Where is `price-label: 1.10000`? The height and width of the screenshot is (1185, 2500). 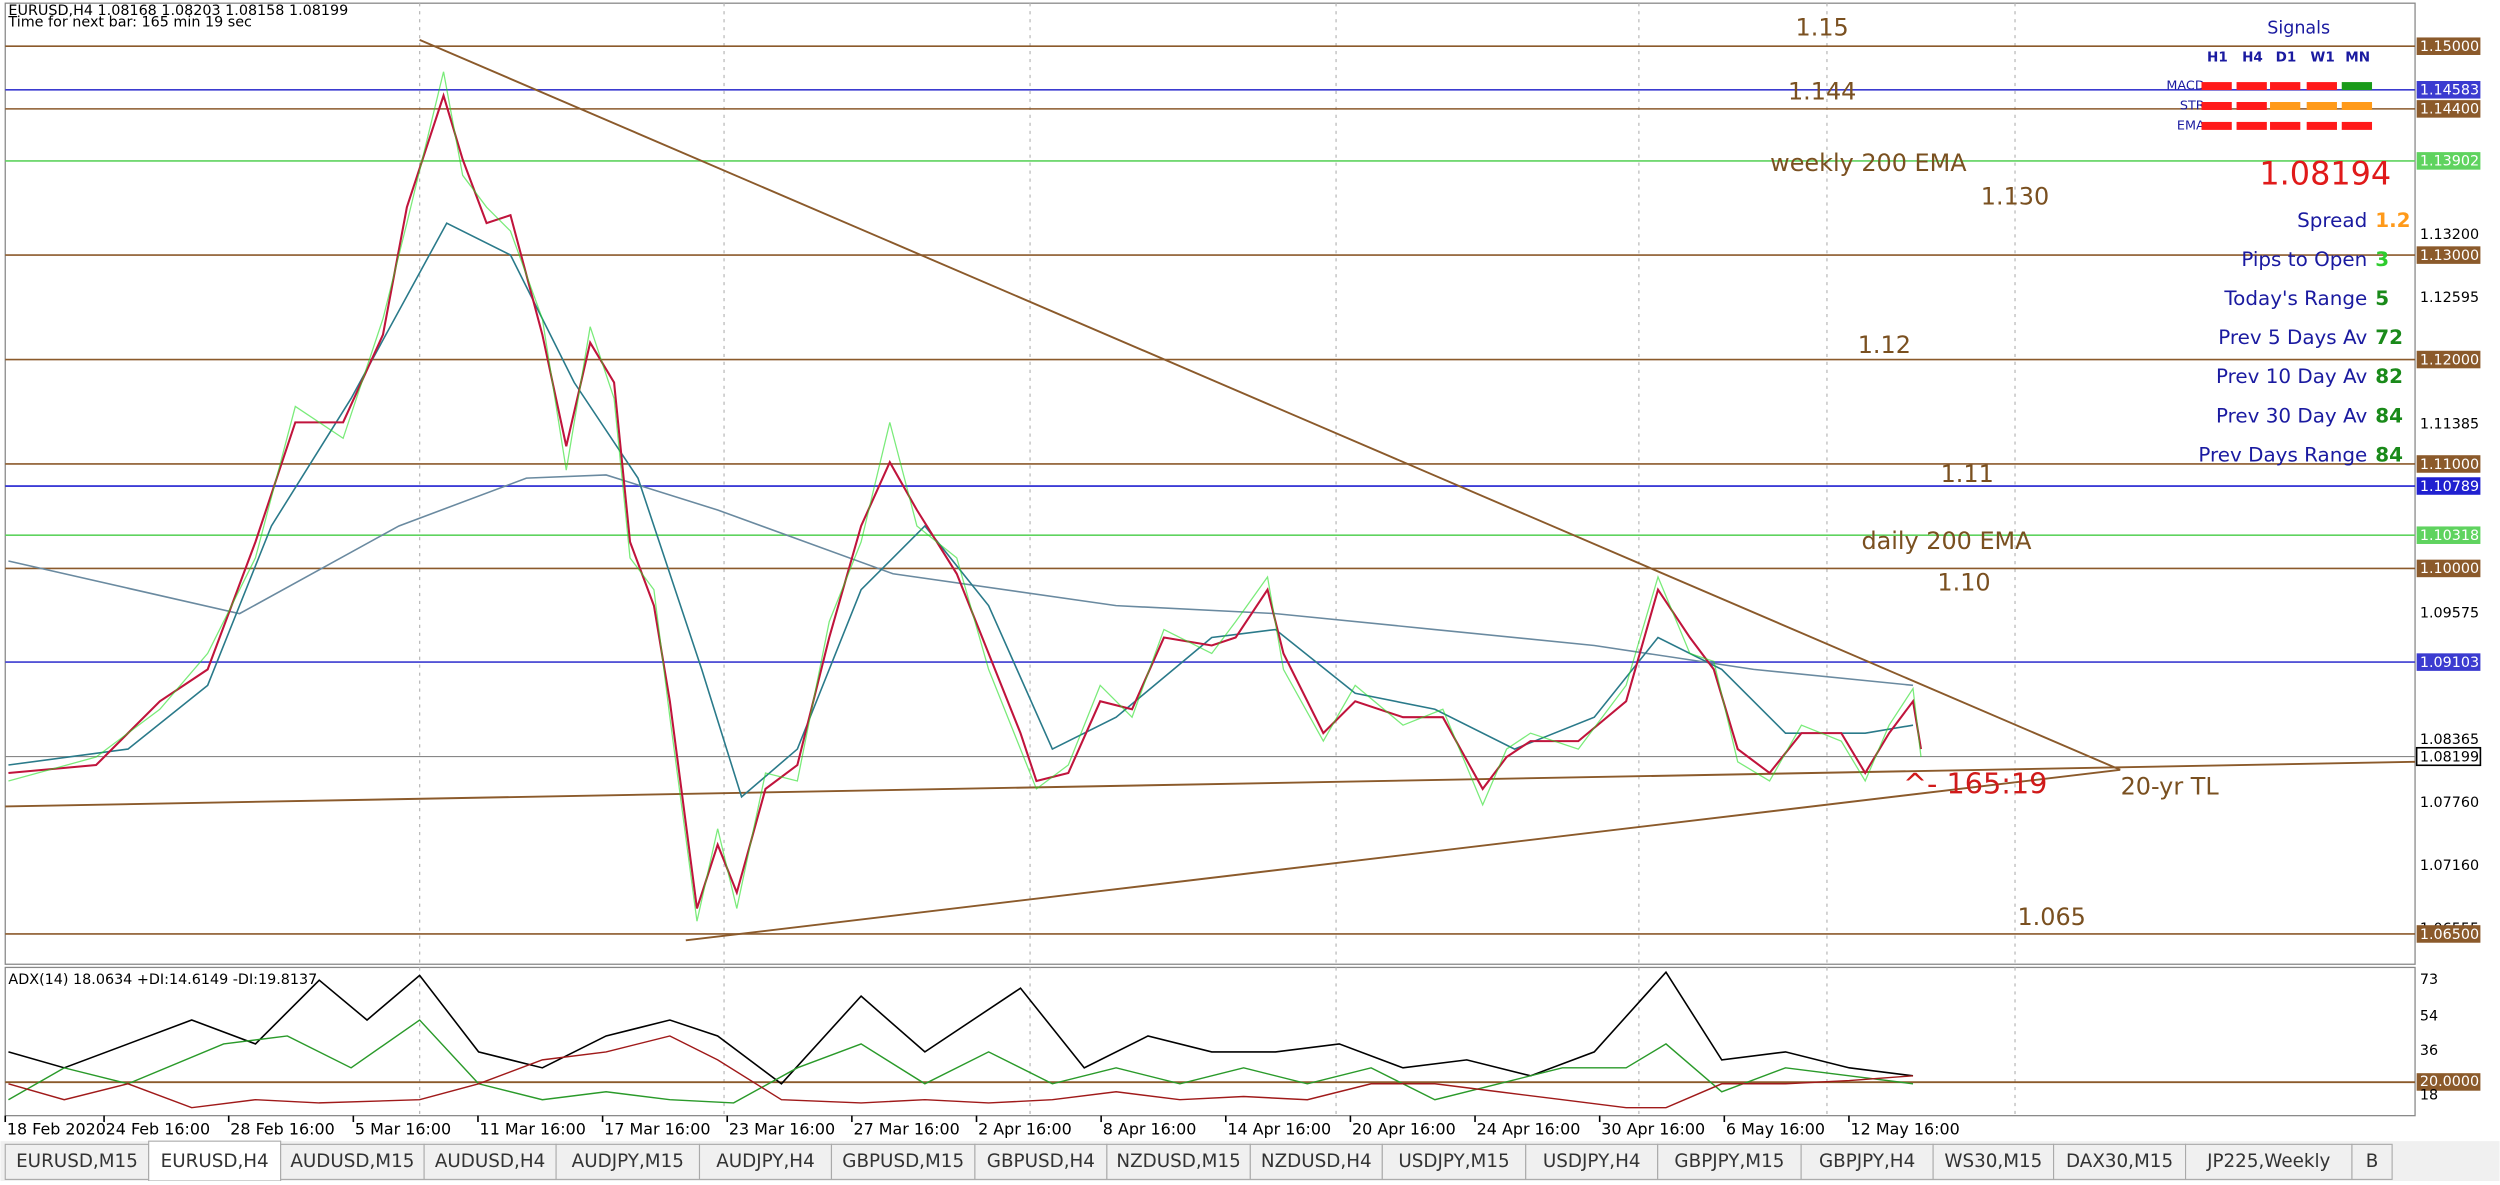
price-label: 1.10000 is located at coordinates (2449, 569).